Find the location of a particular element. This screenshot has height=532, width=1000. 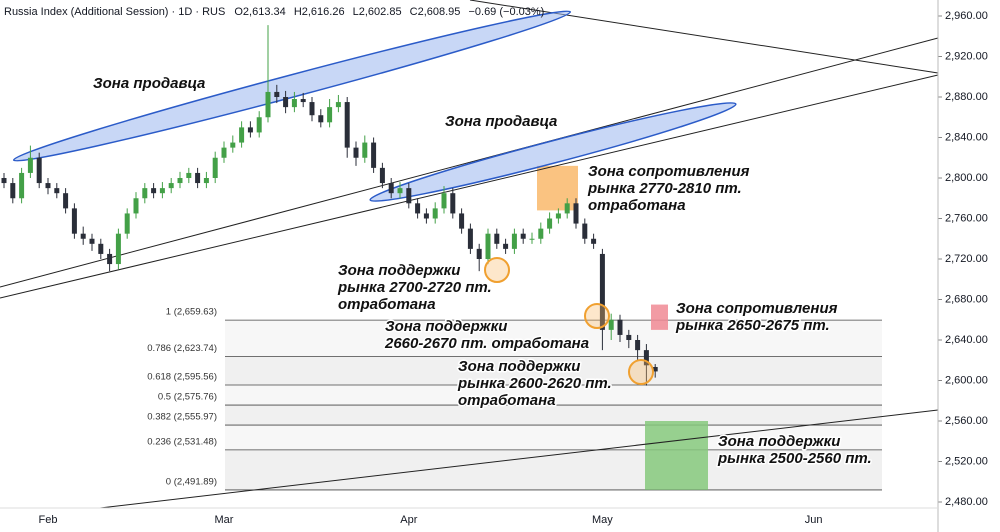

annotation: рынка 2770-2810 пт. is located at coordinates (664, 188).